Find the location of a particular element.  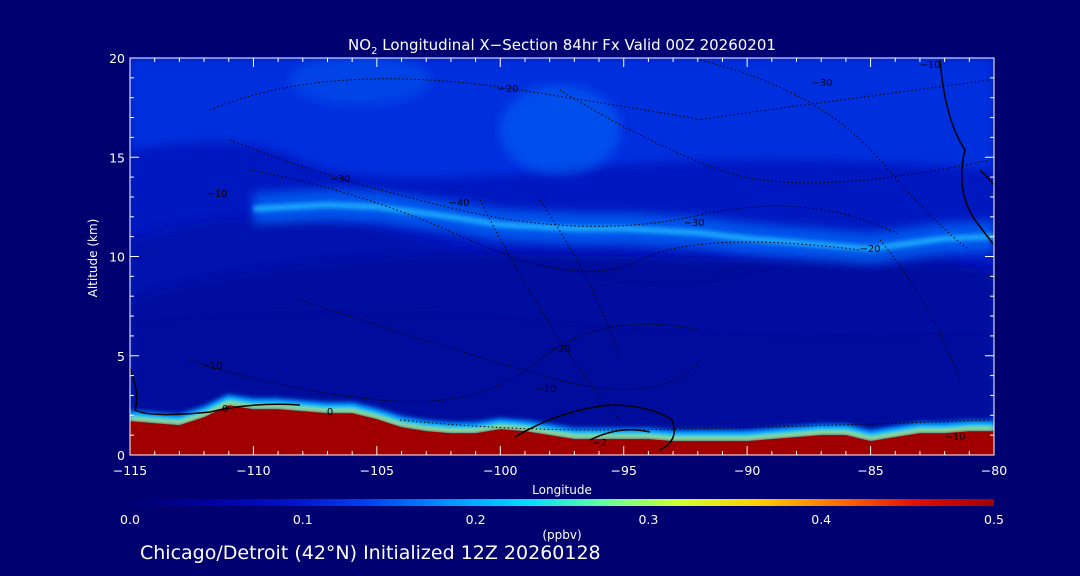

colorbar-ticks: 0.0 0.1 0.2 0.3 0.4 0.5 is located at coordinates (562, 519).